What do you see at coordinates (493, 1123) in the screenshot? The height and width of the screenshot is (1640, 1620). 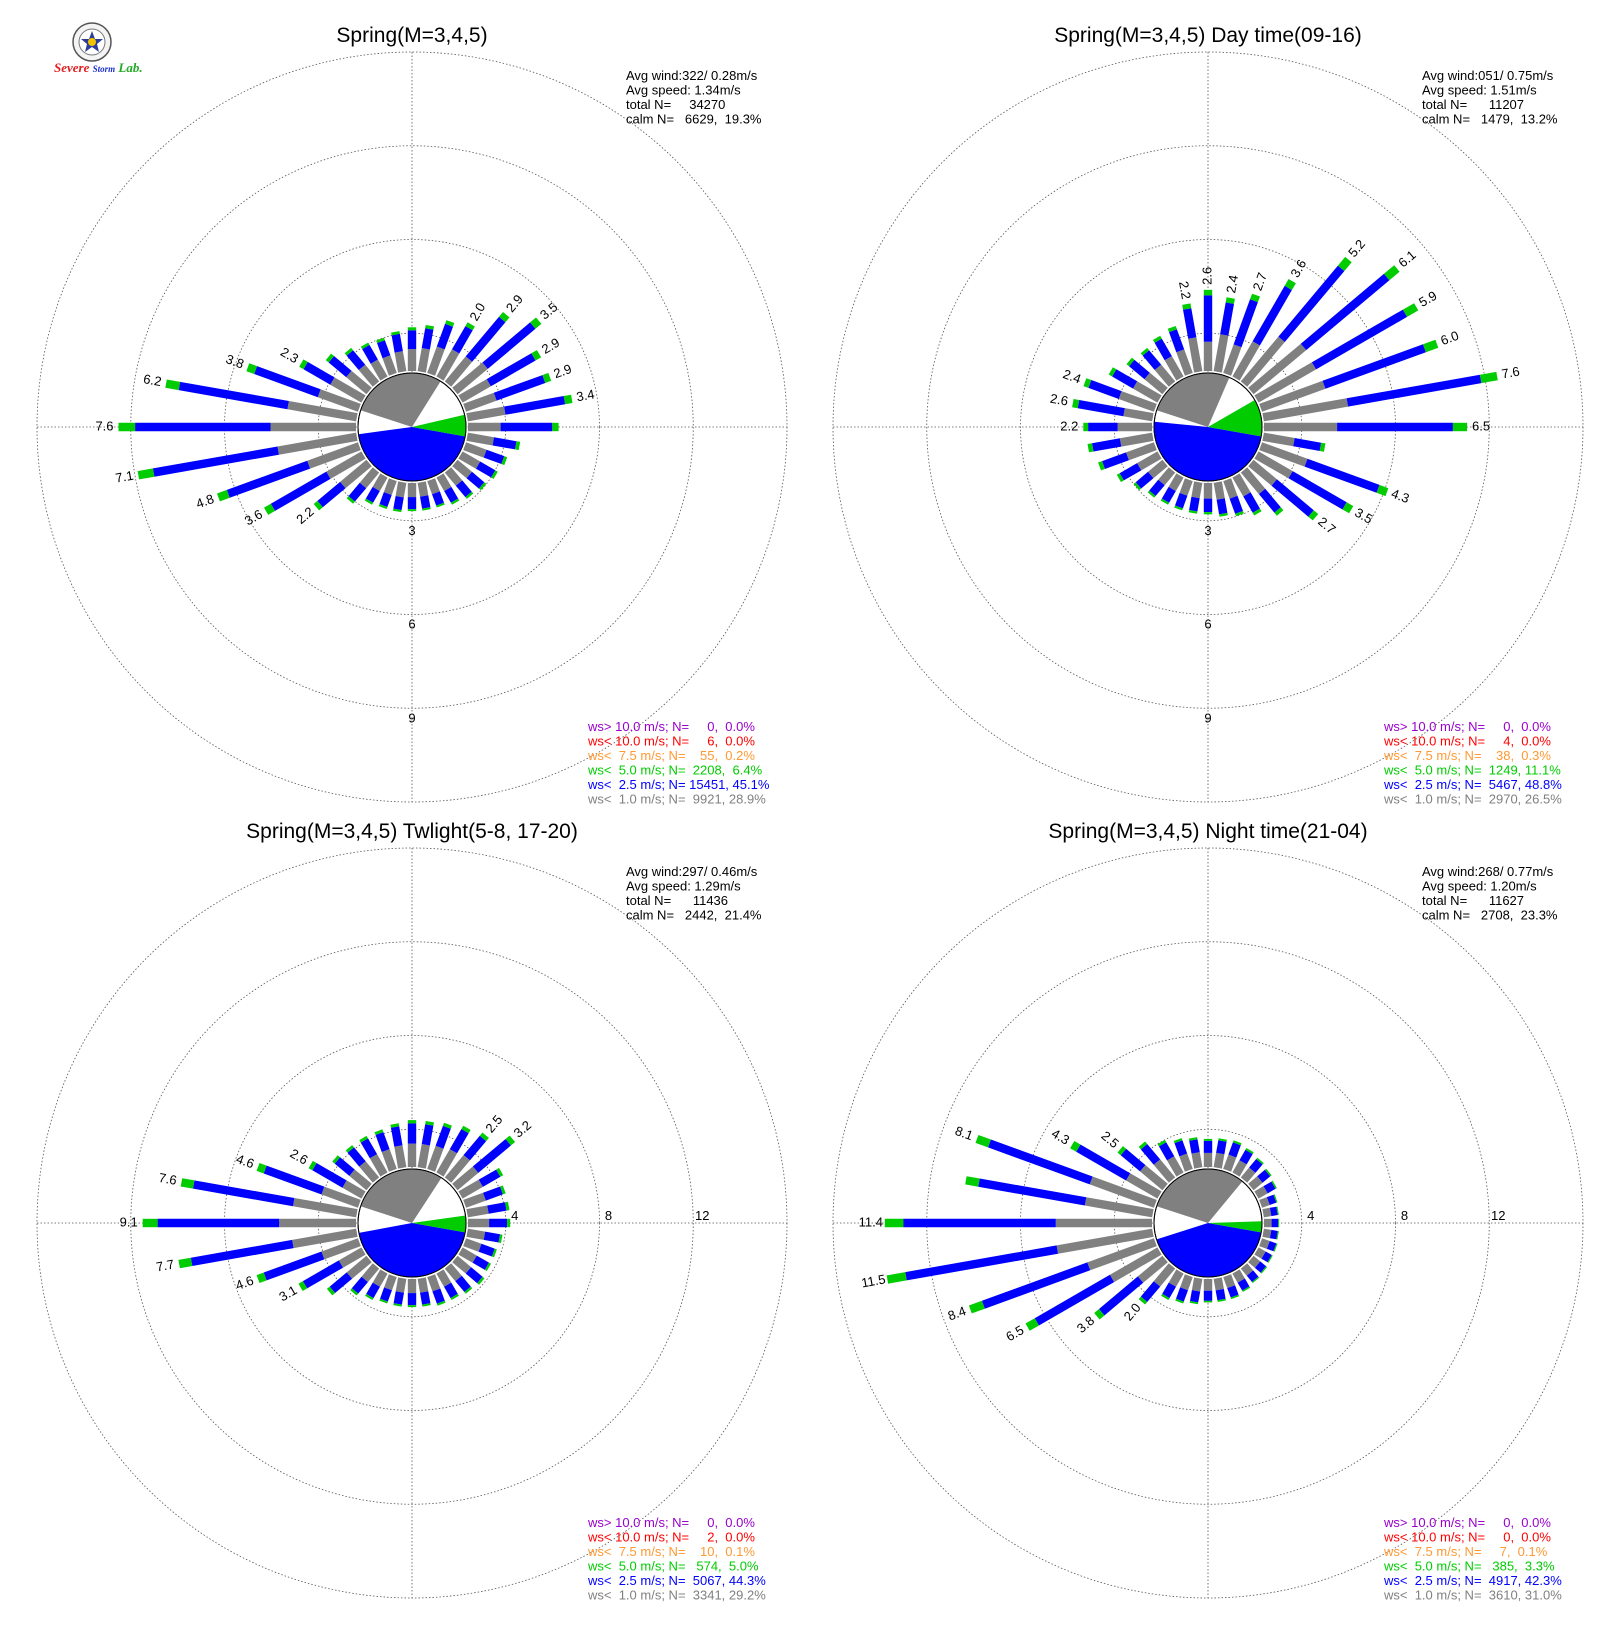 I see `bar-label: 2.5` at bounding box center [493, 1123].